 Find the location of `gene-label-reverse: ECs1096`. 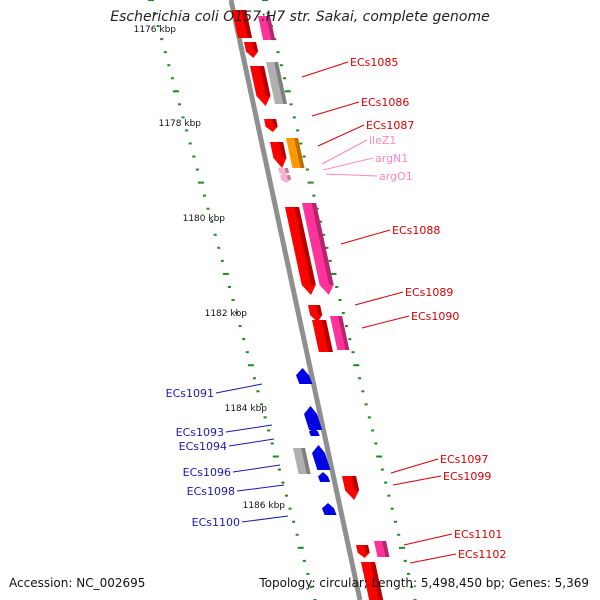

gene-label-reverse: ECs1096 is located at coordinates (207, 472).